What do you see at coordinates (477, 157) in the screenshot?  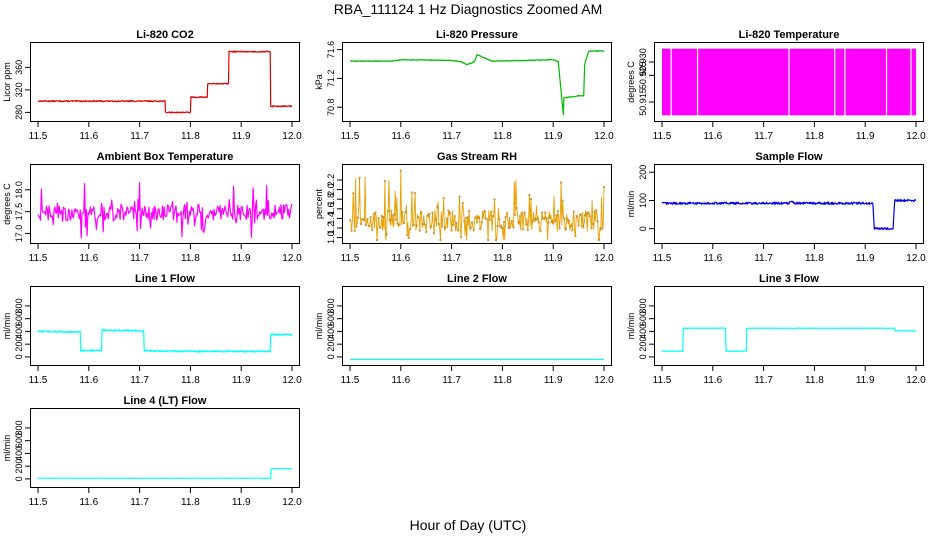 I see `chart-title: Gas Stream RH` at bounding box center [477, 157].